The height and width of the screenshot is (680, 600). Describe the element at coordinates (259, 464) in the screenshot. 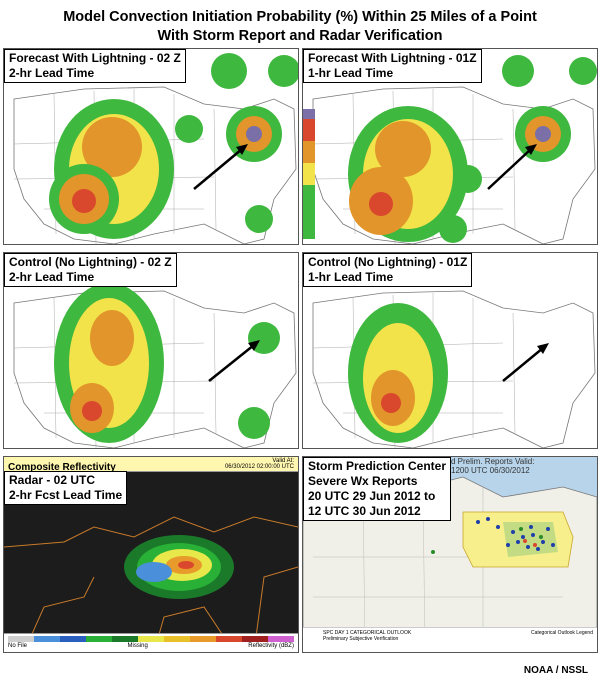

I see `radar-valid: Valid At: 06/30/2012 02:00:00 UTC` at that location.